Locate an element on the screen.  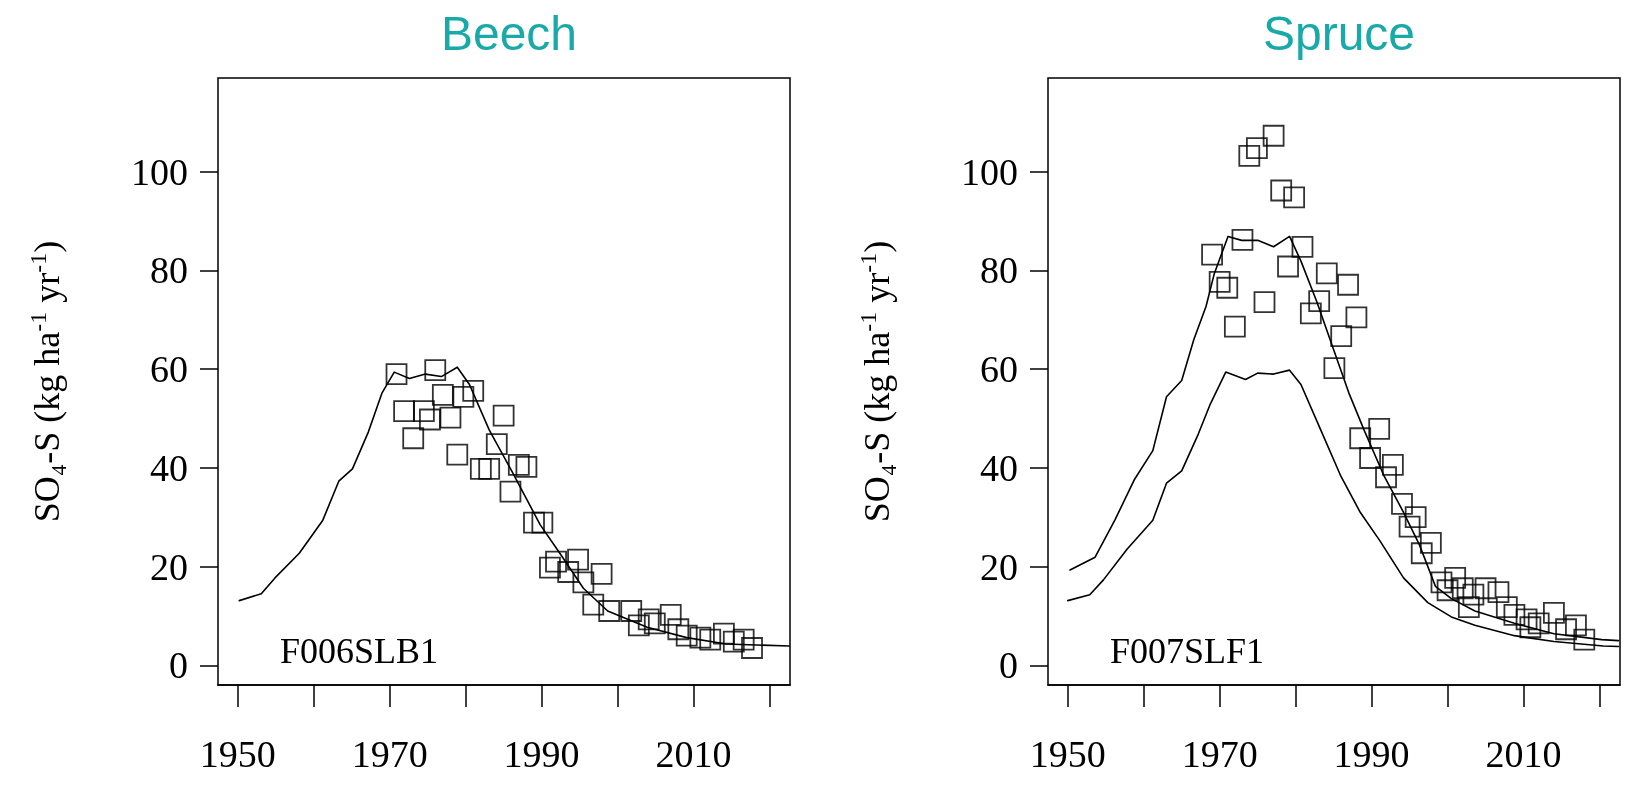
x-tick-label: 1950 is located at coordinates (1067, 754).